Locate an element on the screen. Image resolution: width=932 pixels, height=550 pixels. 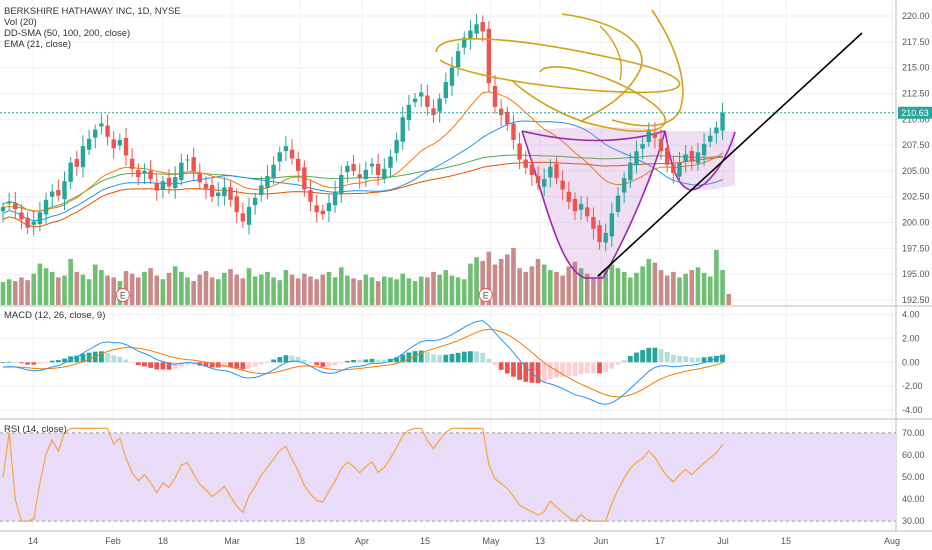
price-tick-label: 217.50 is located at coordinates (916, 42).